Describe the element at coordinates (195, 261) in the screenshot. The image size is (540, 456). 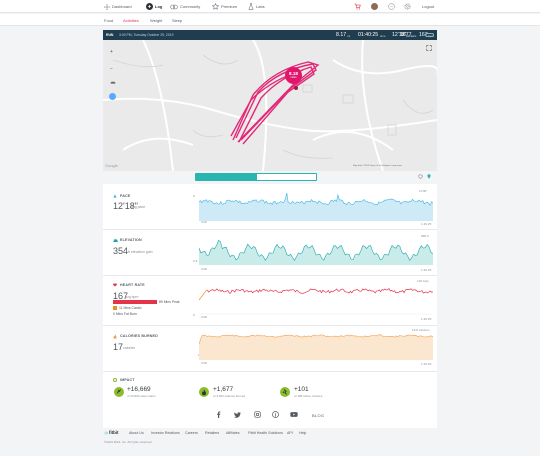
I see `y-min-label: 0 ft` at that location.